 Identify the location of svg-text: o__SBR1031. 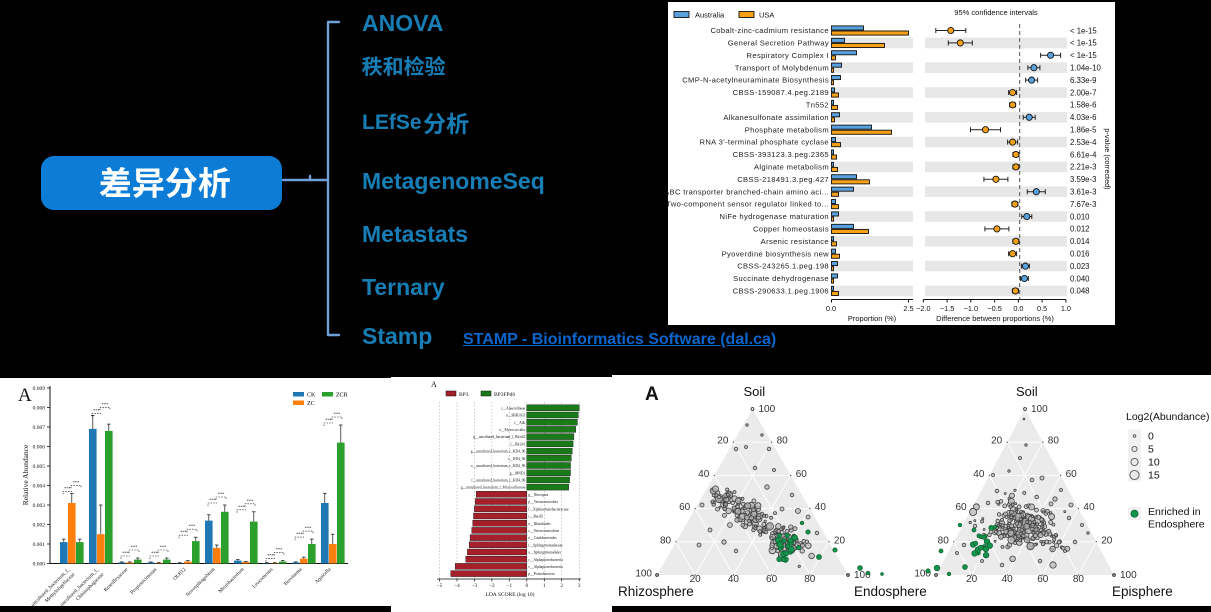
(516, 416).